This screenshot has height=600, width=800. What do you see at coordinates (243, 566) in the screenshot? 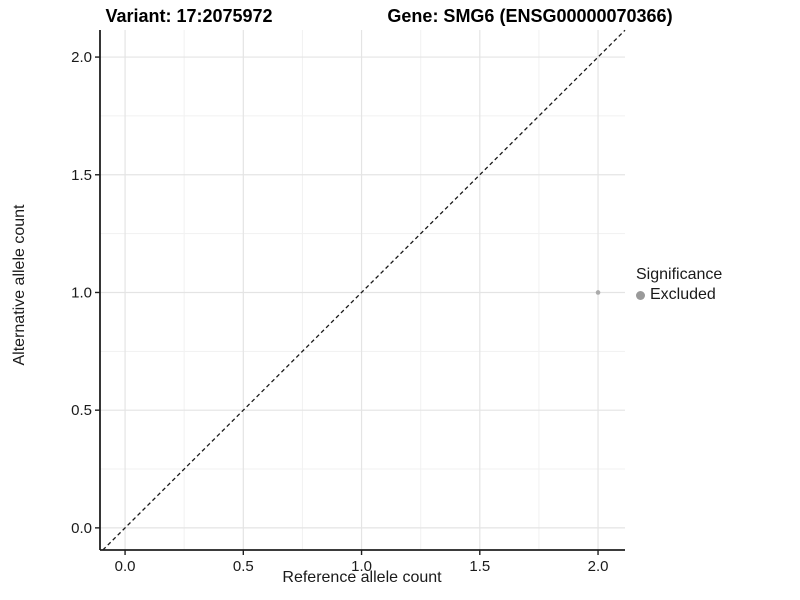
I see `x-tick-label: 0.5` at bounding box center [243, 566].